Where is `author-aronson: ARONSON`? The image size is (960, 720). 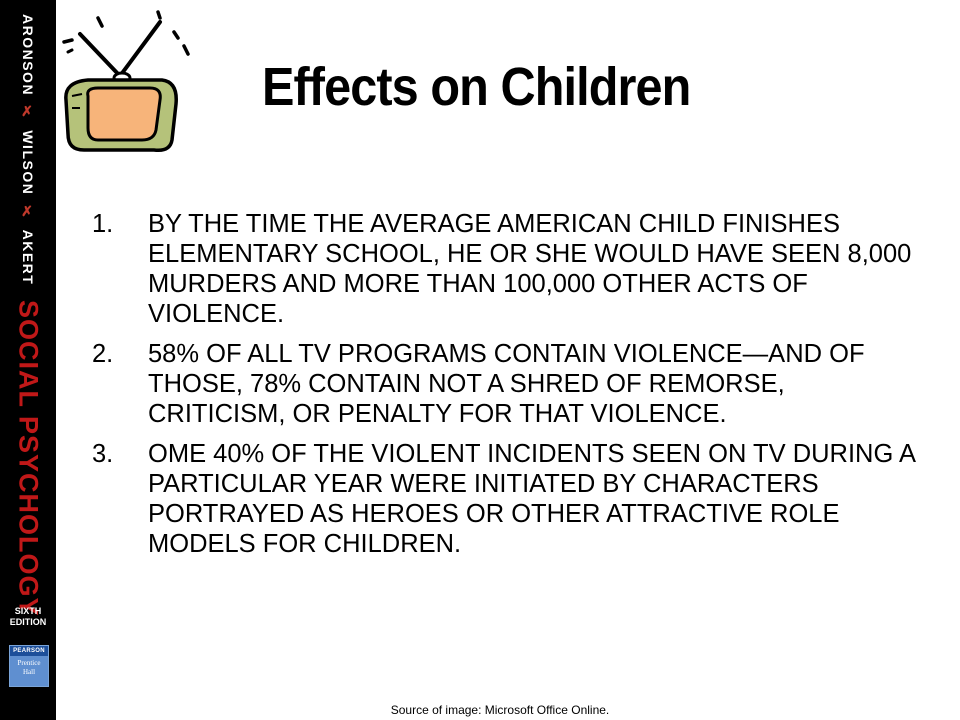 author-aronson: ARONSON is located at coordinates (28, 55).